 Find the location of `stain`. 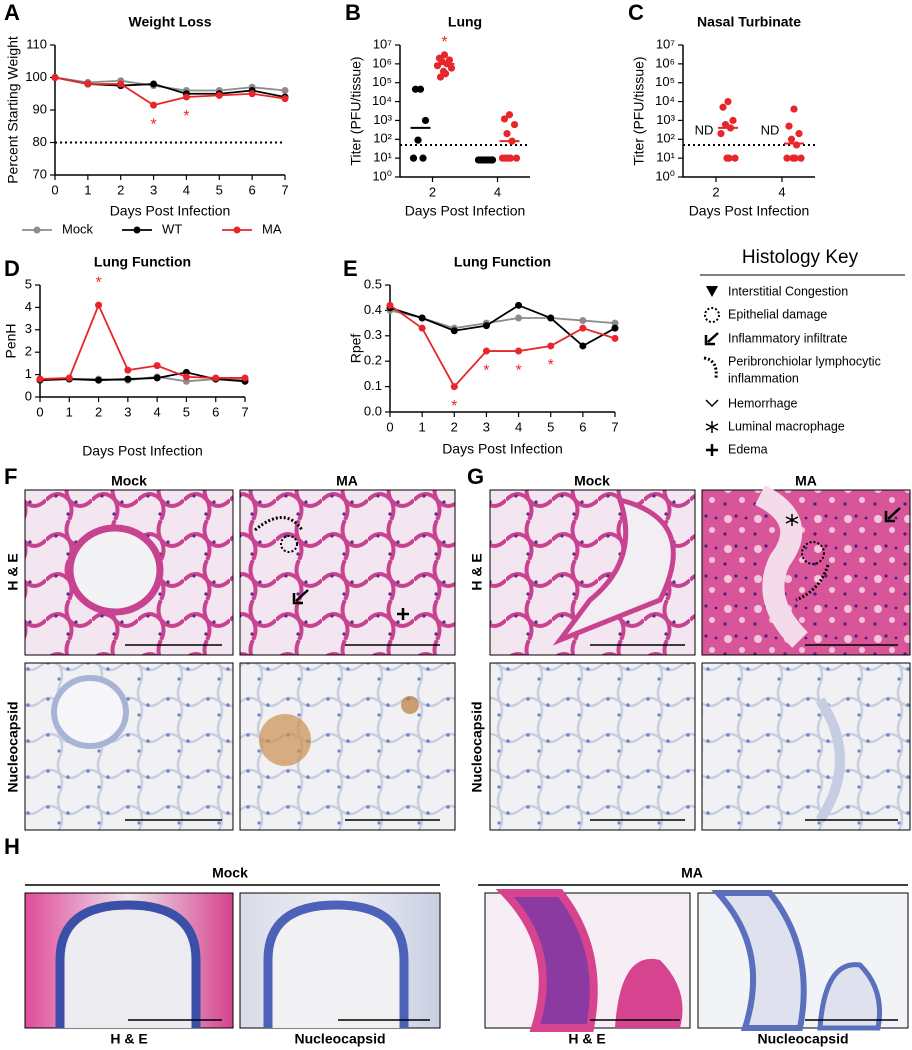

stain is located at coordinates (285, 740).